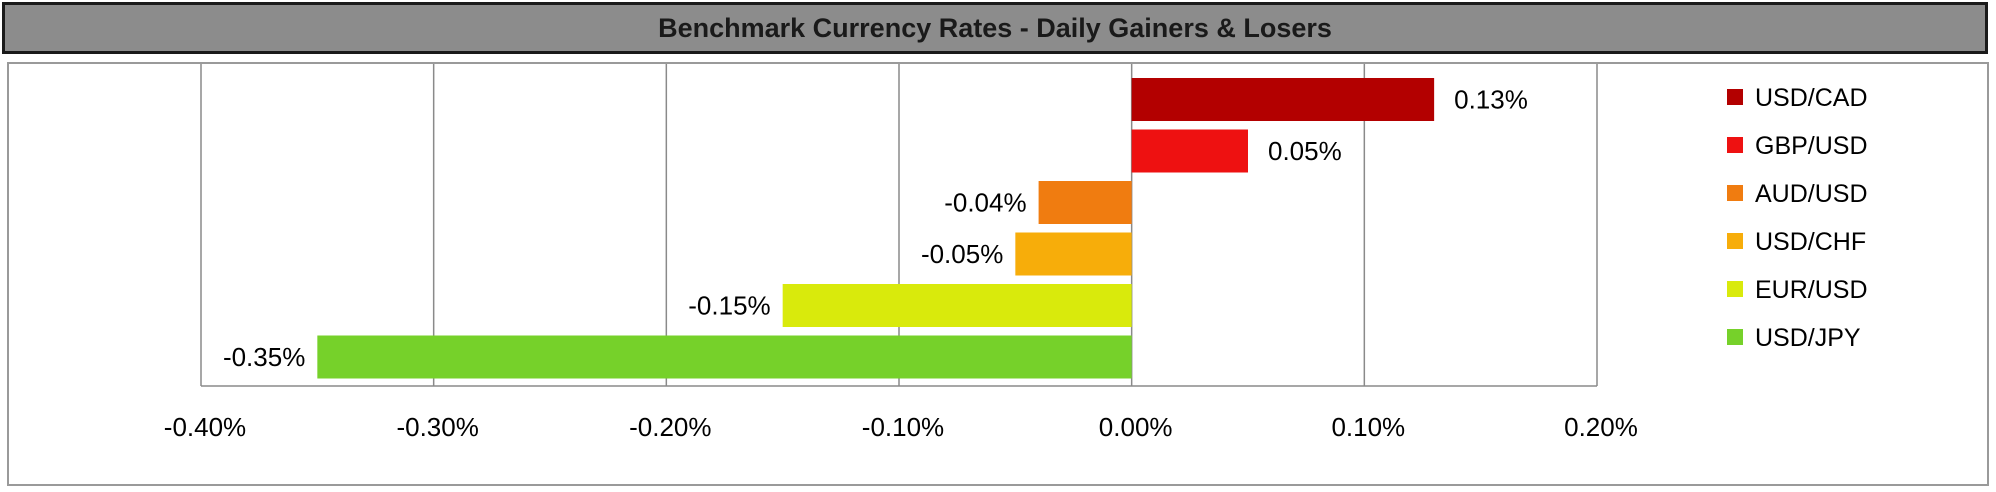 The image size is (1996, 492). I want to click on legend-label: AUD/USD, so click(1811, 194).